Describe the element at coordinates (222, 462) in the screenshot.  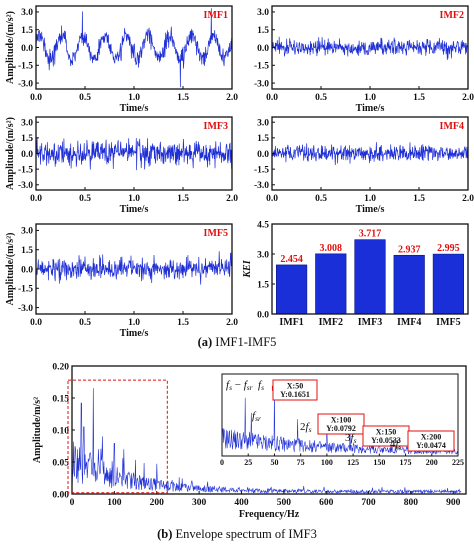
I see `inset-x-tick-label: 0` at that location.